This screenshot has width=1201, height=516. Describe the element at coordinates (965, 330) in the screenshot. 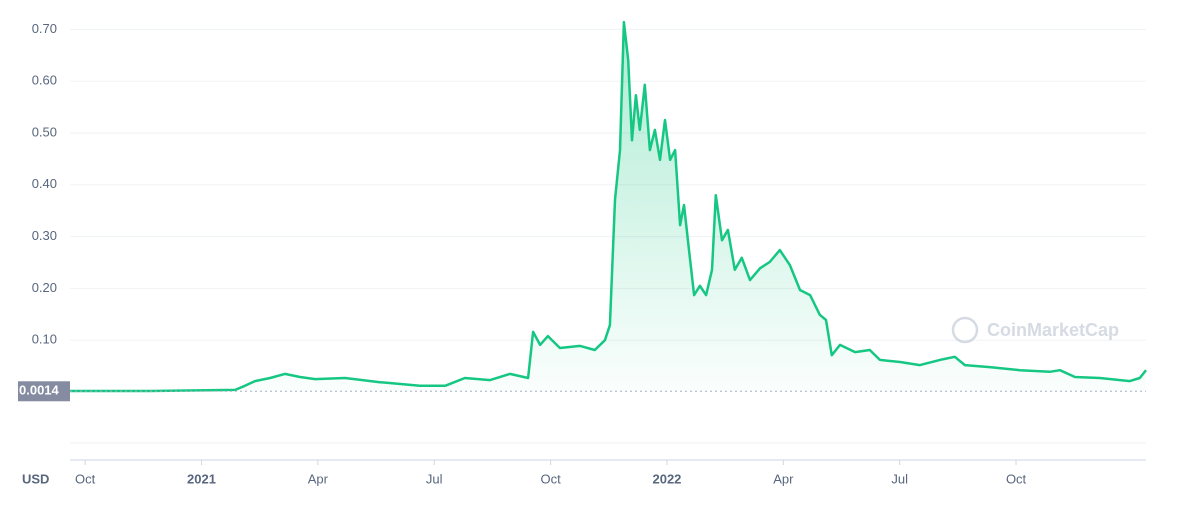

I see `watermark-logo` at that location.